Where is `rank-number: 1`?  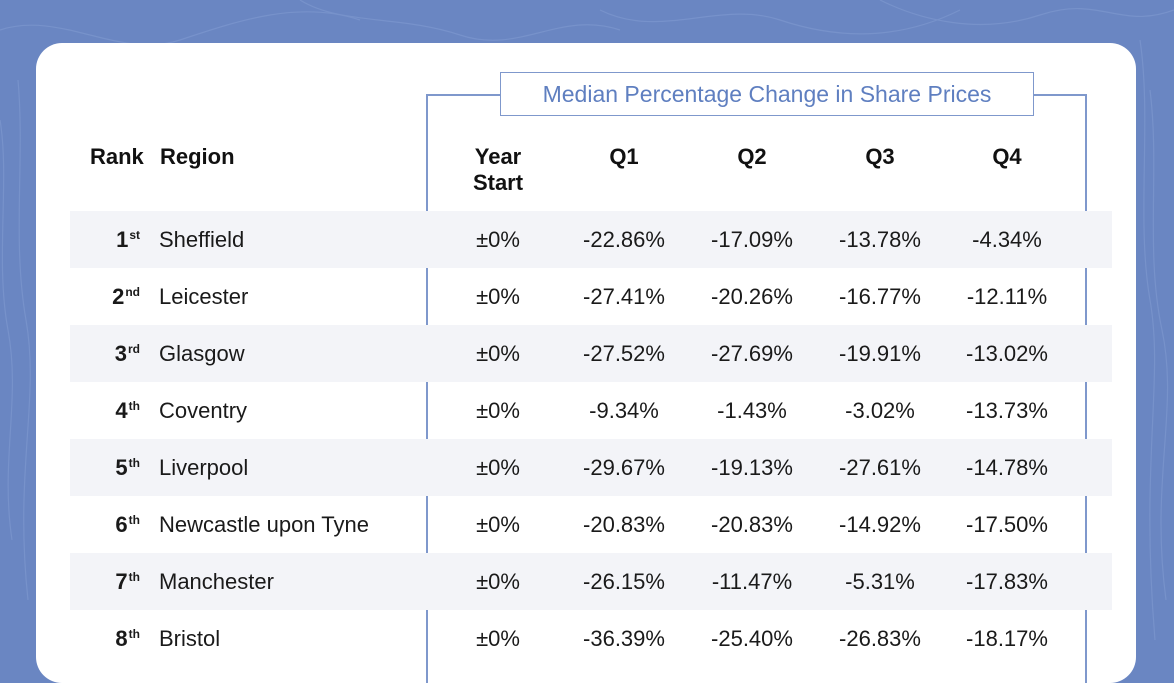 rank-number: 1 is located at coordinates (122, 239).